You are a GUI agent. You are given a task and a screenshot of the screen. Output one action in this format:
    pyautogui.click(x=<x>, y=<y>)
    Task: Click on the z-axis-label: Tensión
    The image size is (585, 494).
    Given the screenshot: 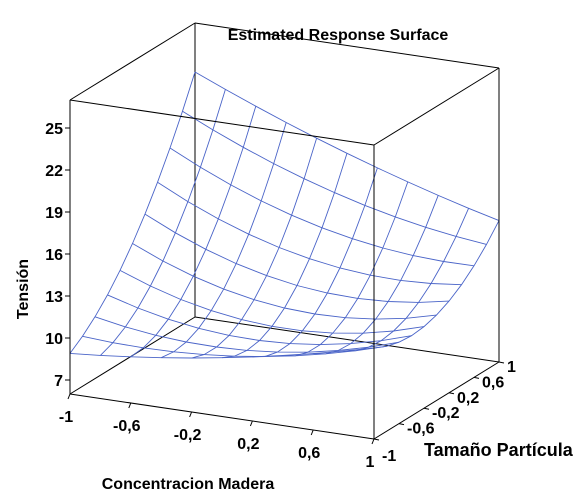 What is the action you would take?
    pyautogui.click(x=23, y=289)
    